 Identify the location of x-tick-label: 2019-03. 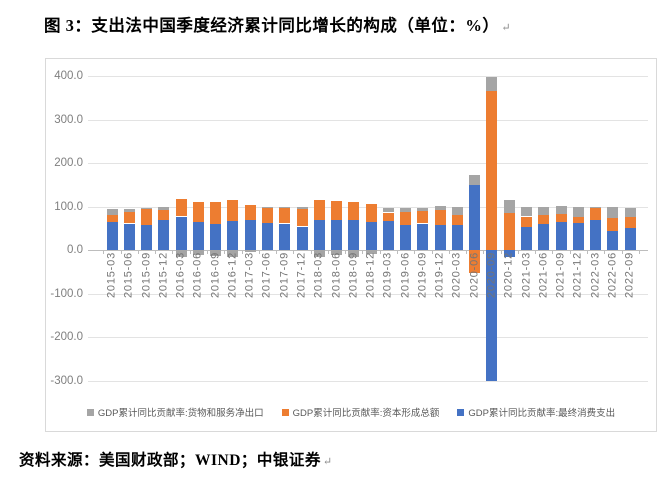
(387, 275).